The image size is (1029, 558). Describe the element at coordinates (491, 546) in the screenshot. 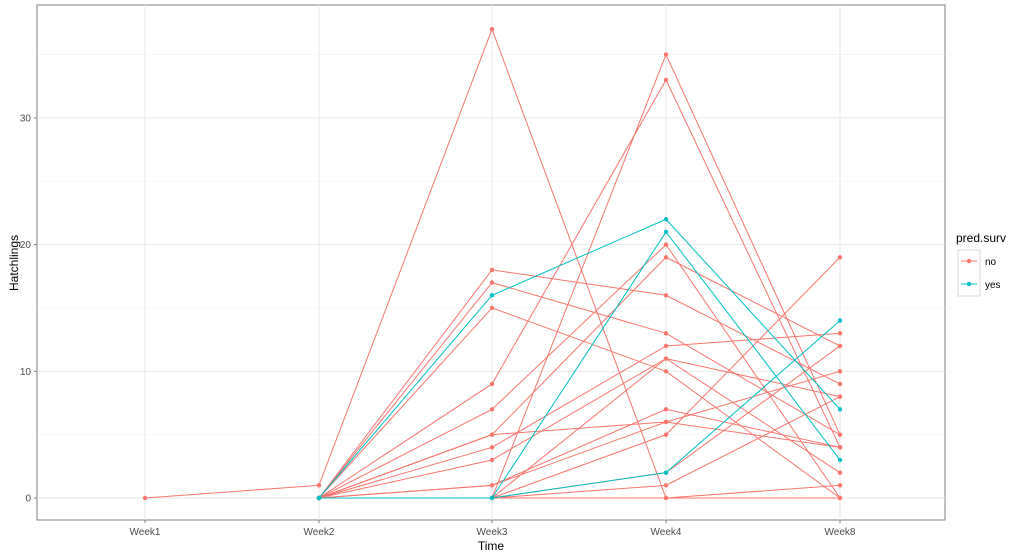

I see `x-axis-title: Time` at that location.